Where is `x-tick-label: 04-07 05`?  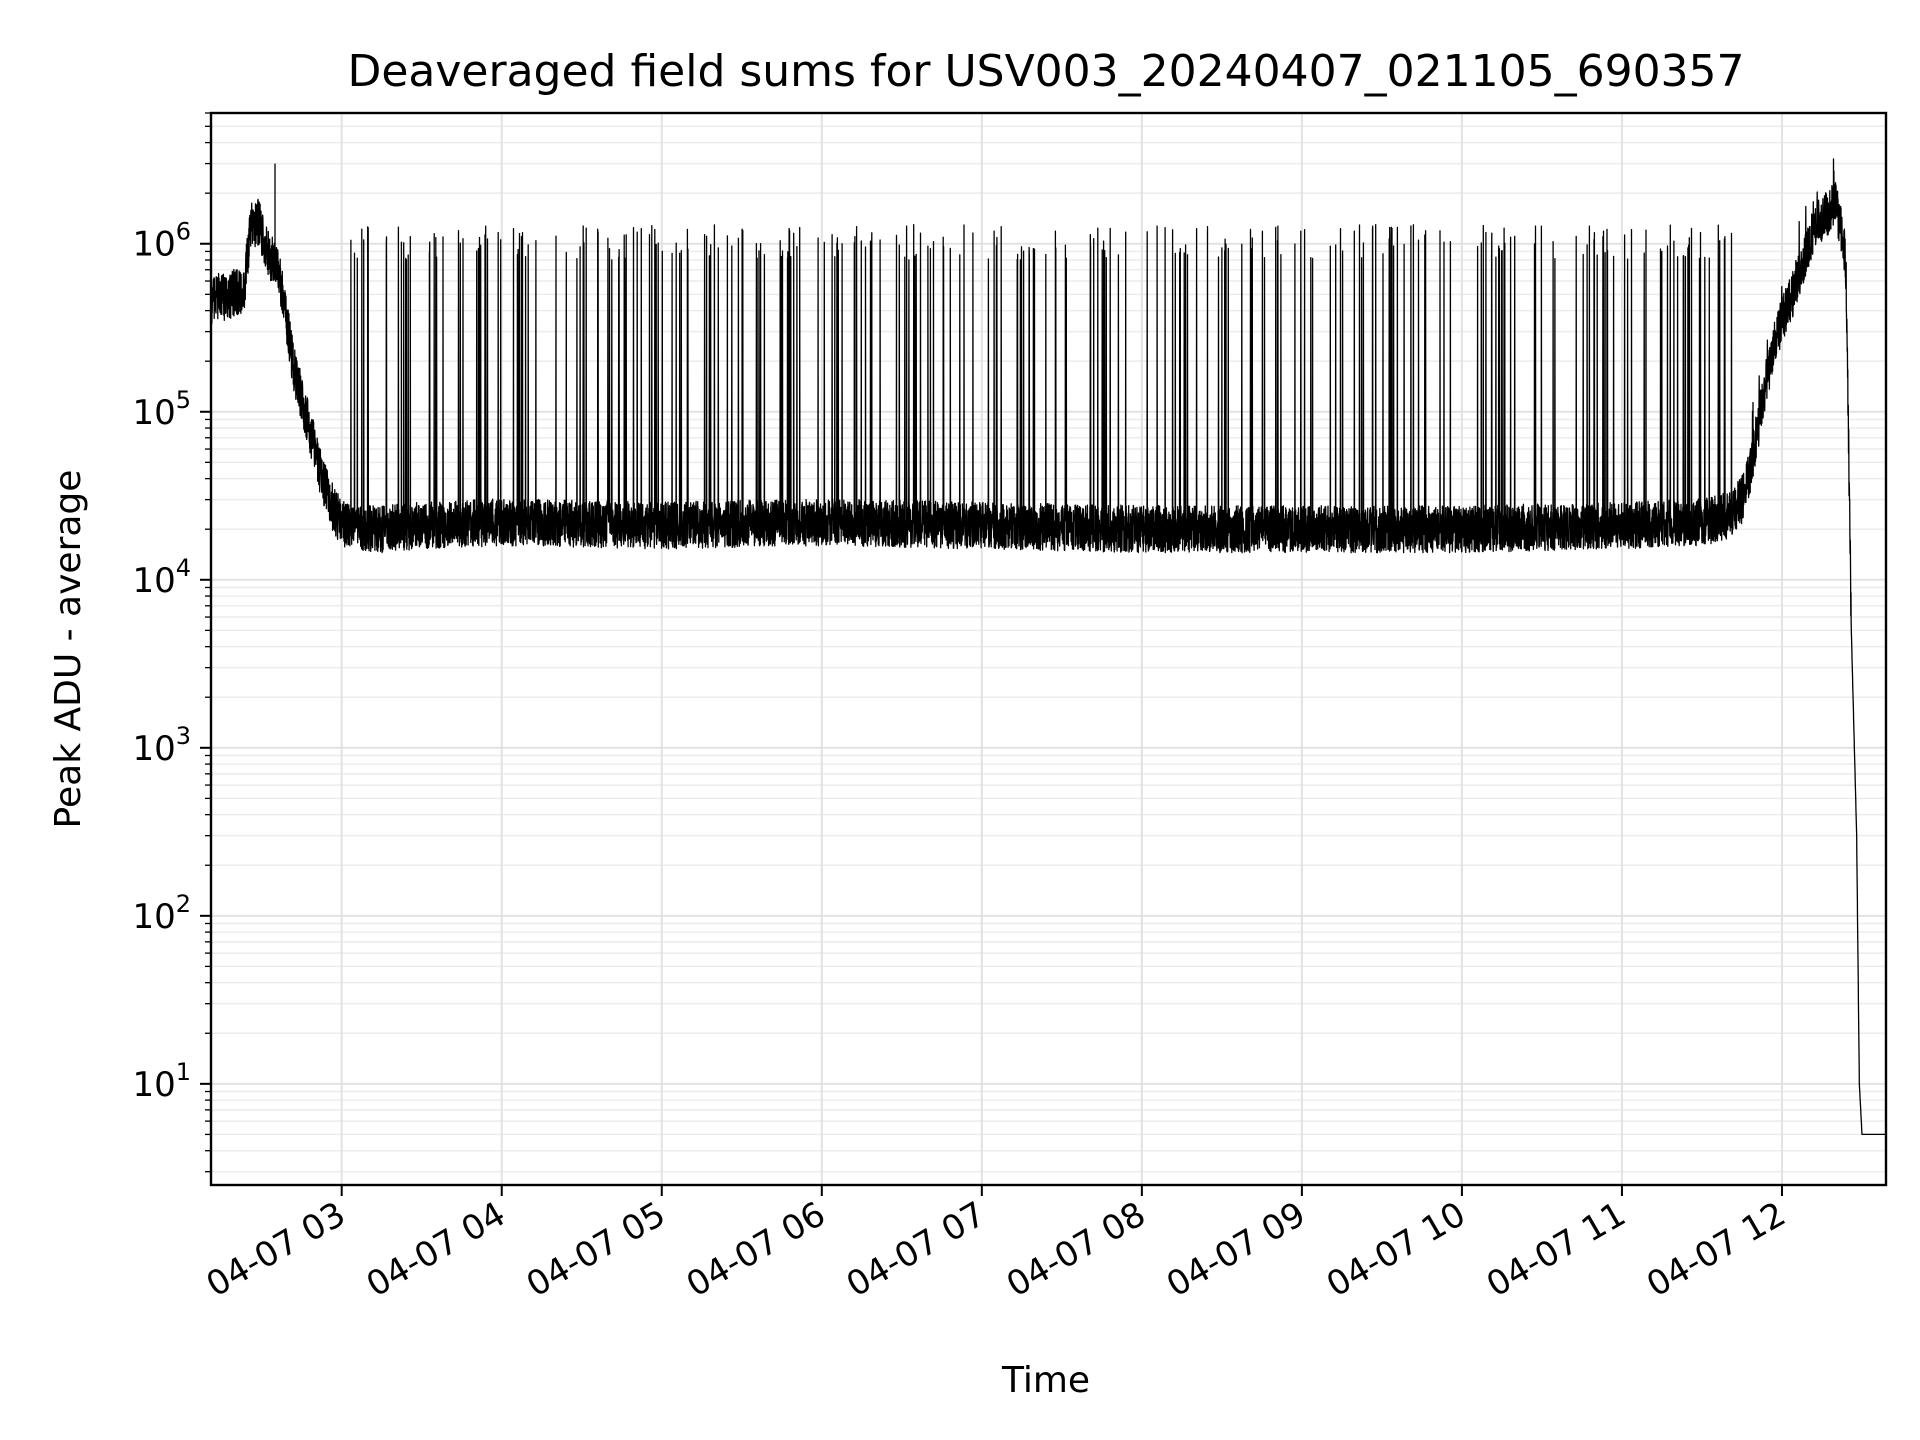 x-tick-label: 04-07 05 is located at coordinates (596, 1249).